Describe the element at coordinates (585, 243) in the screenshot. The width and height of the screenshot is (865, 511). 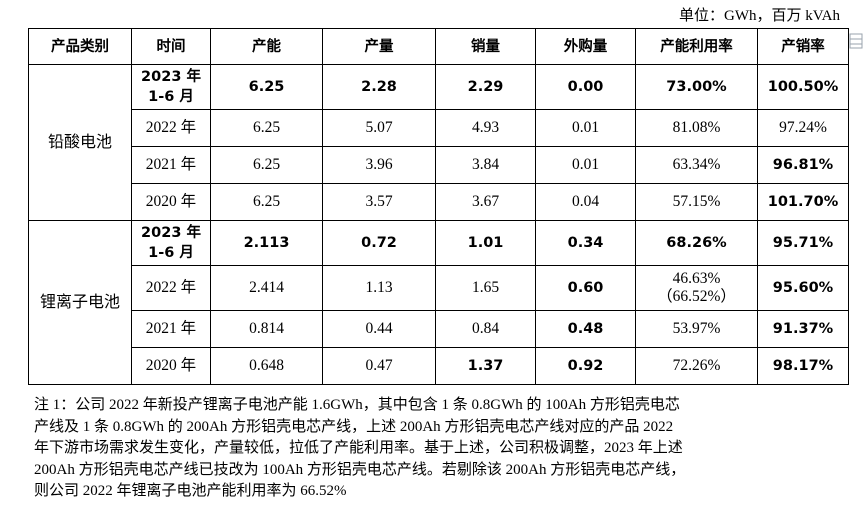
I see `purchase-cell: 0.34` at that location.